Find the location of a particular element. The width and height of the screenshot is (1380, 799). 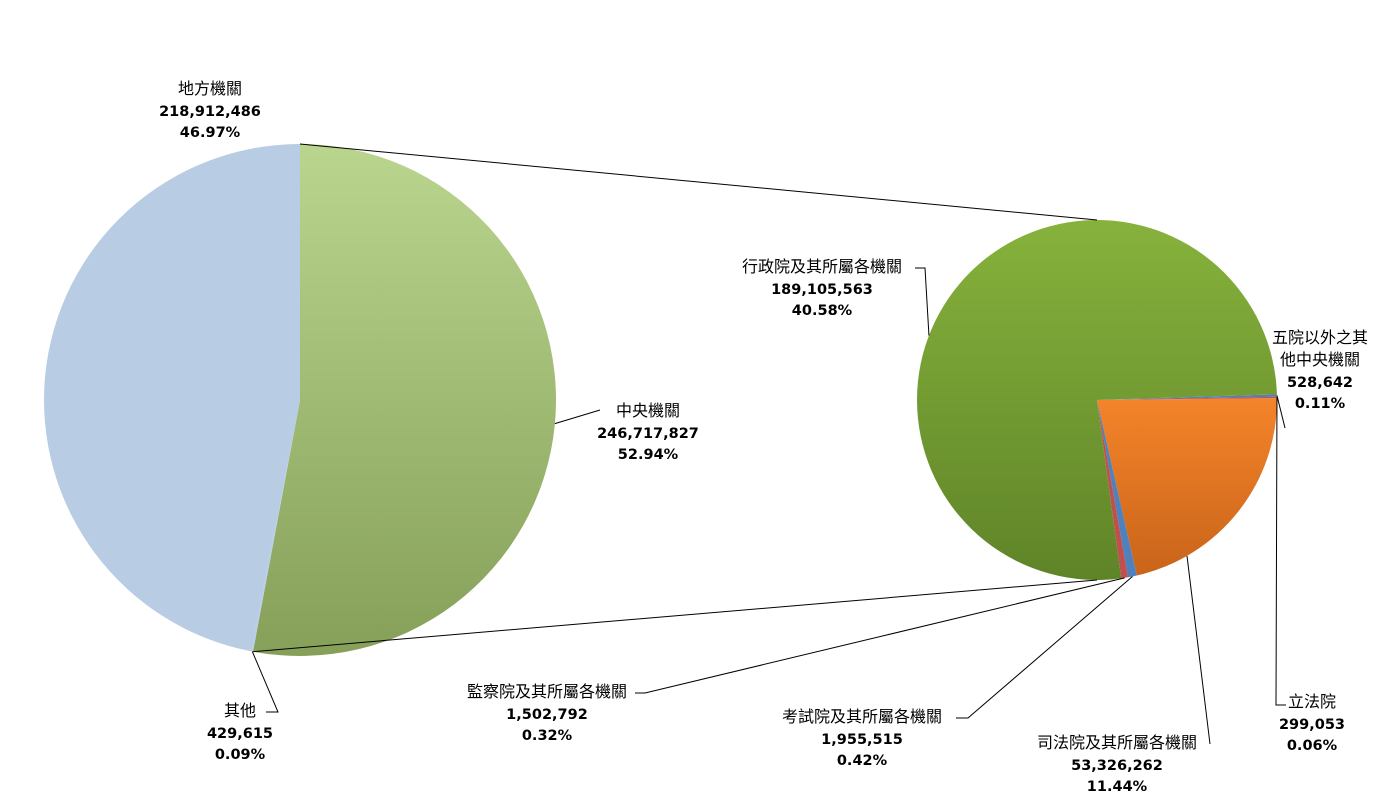

label-central-num-1: 52.94% is located at coordinates (648, 455).